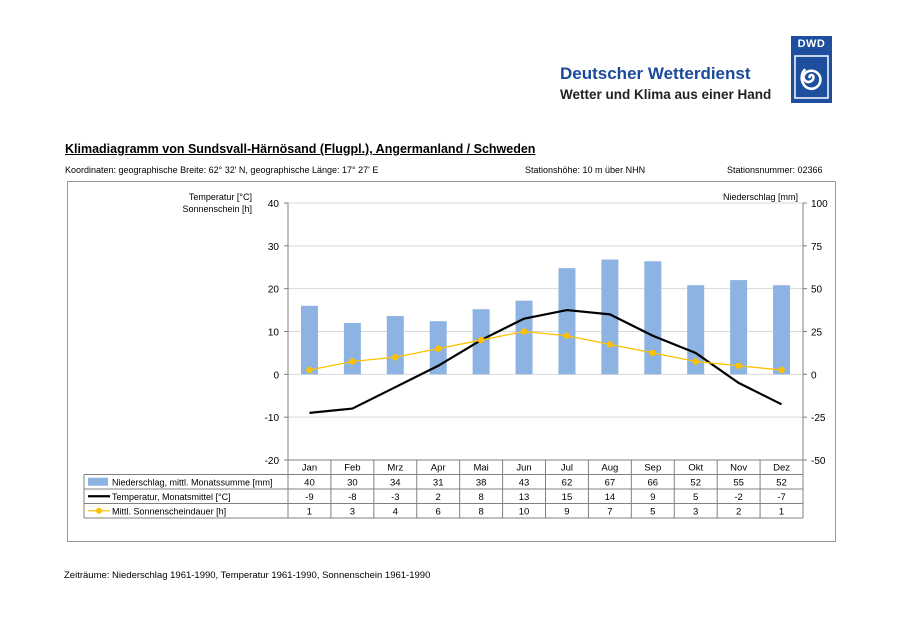 The image size is (908, 643). Describe the element at coordinates (760, 197) in the screenshot. I see `right-axis-label: Niederschlag [mm]` at that location.